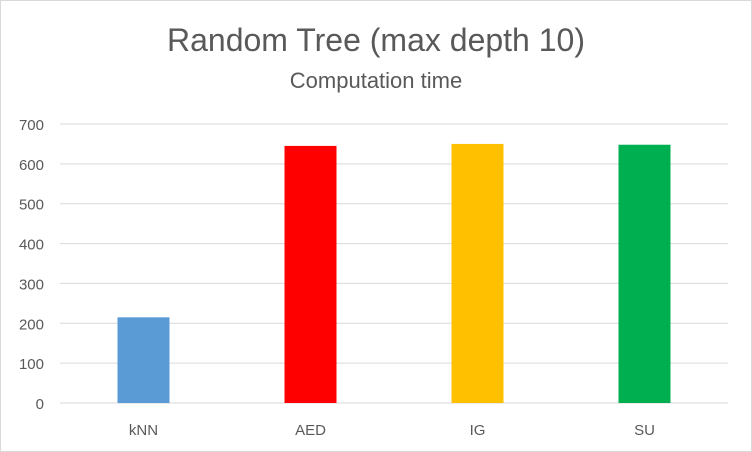  Describe the element at coordinates (31, 165) in the screenshot. I see `y-tick-label: 600` at that location.